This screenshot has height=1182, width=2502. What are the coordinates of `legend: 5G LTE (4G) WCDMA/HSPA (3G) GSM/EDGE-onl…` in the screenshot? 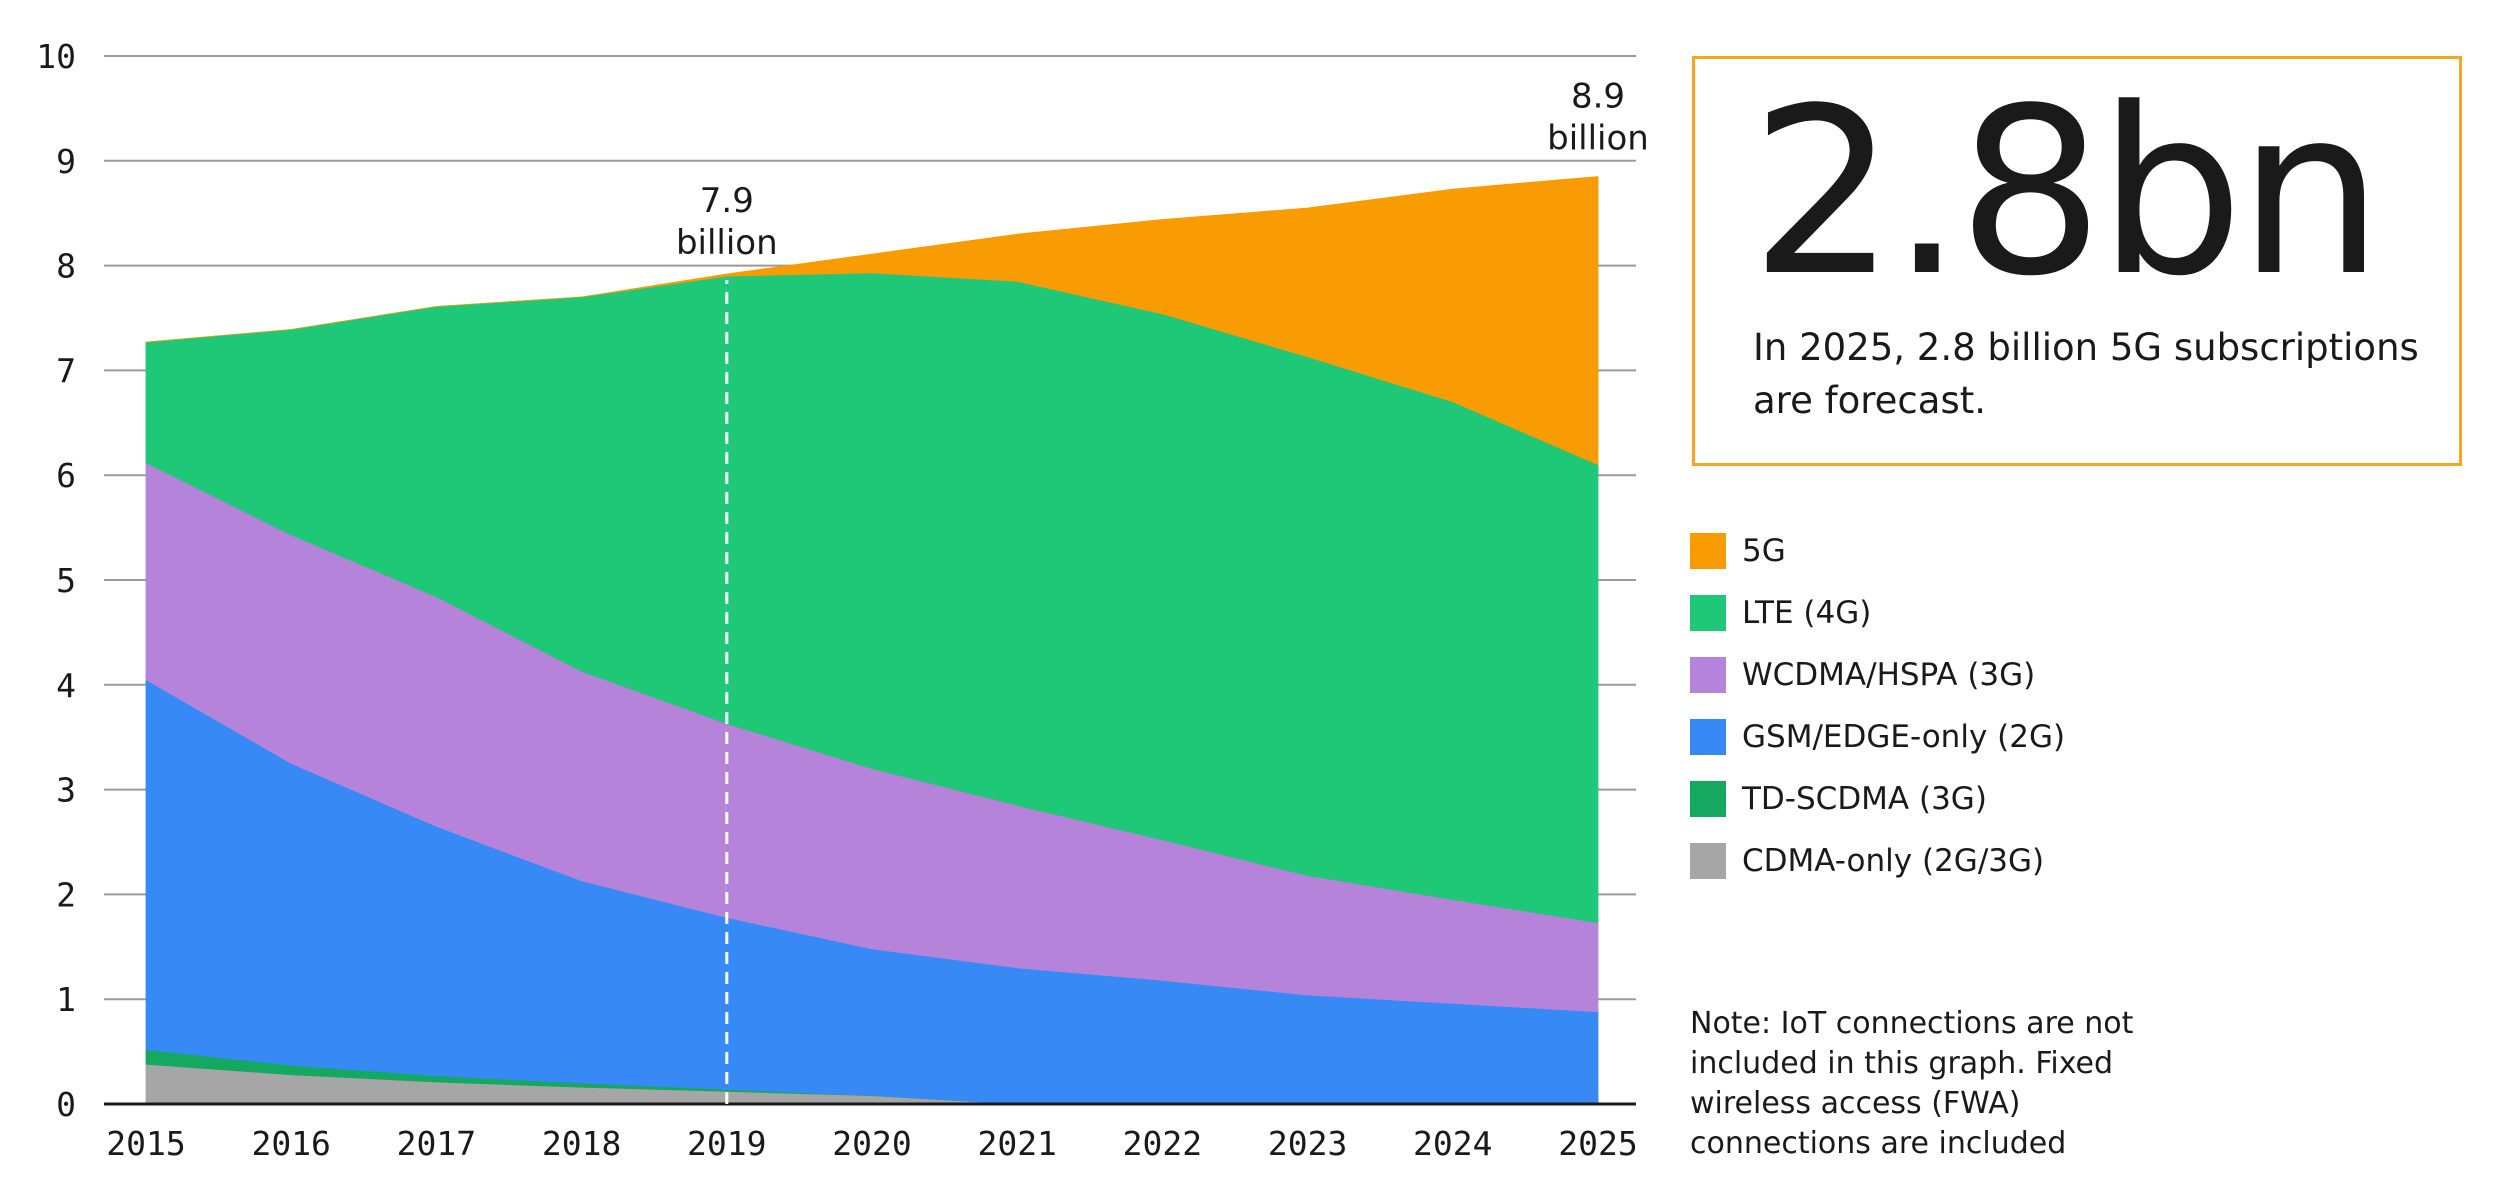 It's located at (2040, 706).